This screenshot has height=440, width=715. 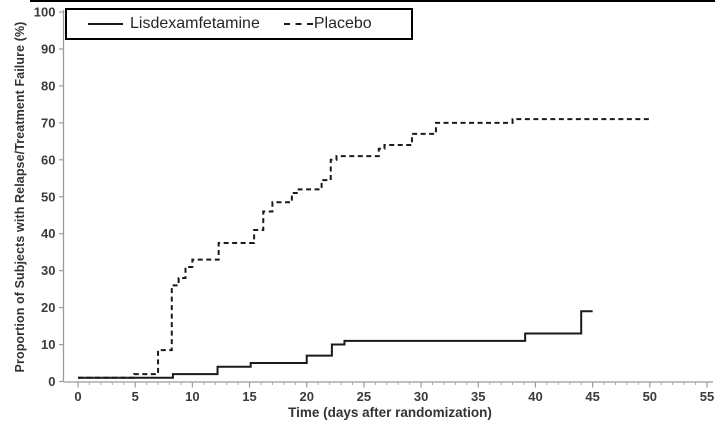 I want to click on curve-lisdexamfetamine, so click(x=335, y=344).